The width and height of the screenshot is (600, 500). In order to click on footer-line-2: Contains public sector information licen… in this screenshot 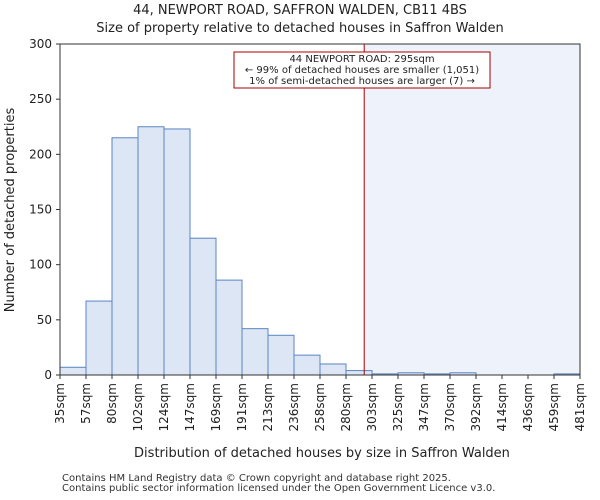, I will do `click(279, 488)`.